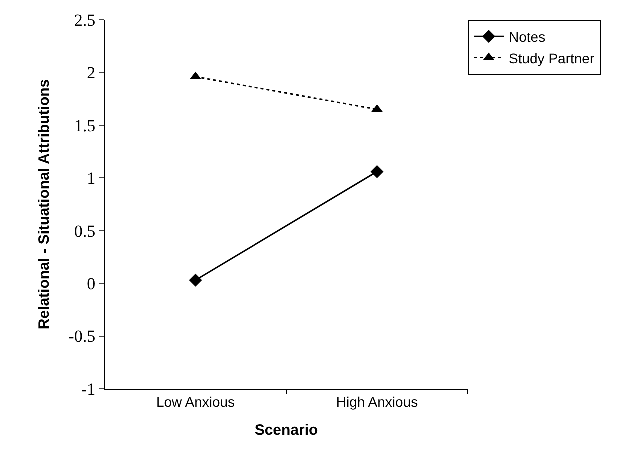 The width and height of the screenshot is (618, 459). What do you see at coordinates (91, 284) in the screenshot?
I see `y-tick-label: 0` at bounding box center [91, 284].